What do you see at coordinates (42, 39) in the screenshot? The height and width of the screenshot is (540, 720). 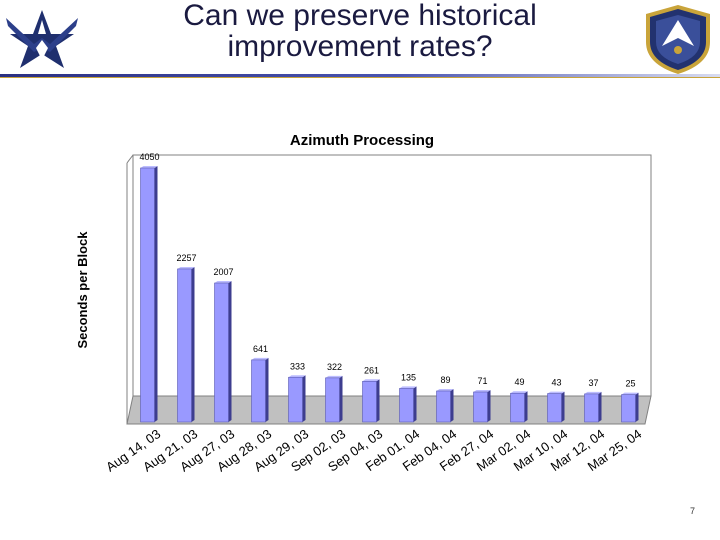 I see `air-force-logo` at bounding box center [42, 39].